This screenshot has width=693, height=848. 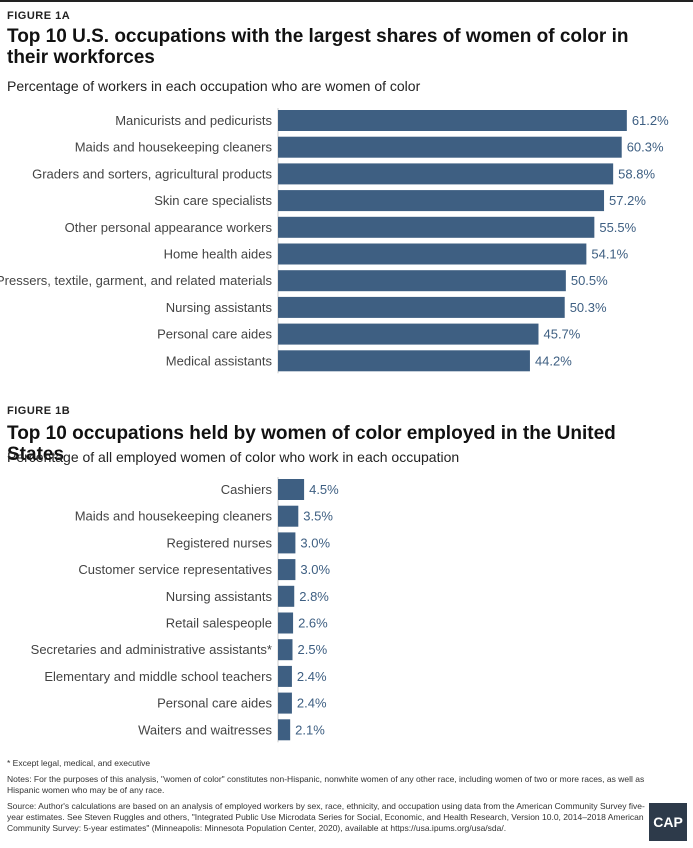 I want to click on value-label: 2.5%, so click(x=313, y=649).